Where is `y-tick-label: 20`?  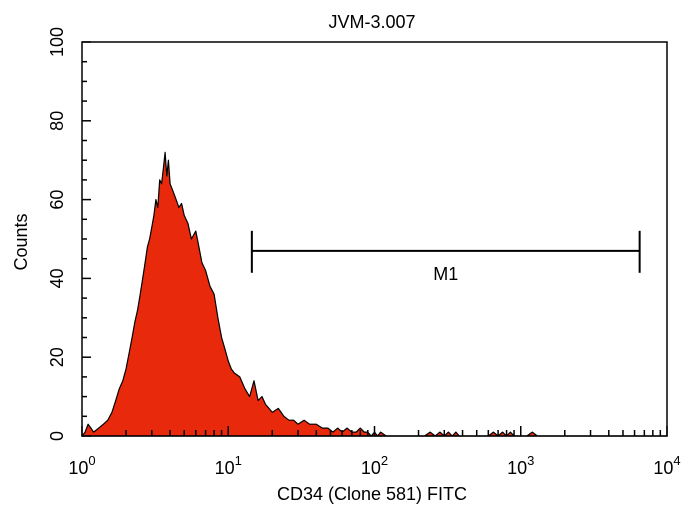
y-tick-label: 20 is located at coordinates (57, 357).